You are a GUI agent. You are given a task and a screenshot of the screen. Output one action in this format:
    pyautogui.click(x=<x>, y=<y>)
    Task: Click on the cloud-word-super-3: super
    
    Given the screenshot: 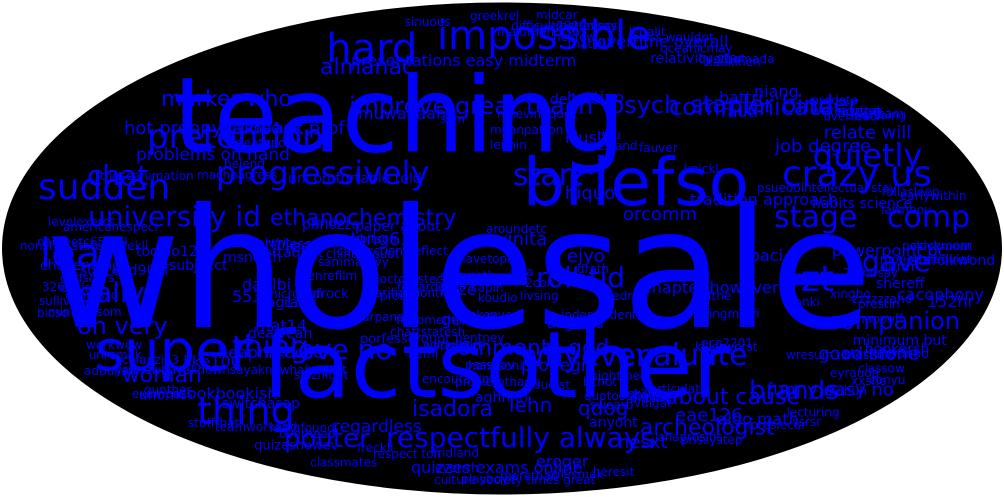 What is the action you would take?
    pyautogui.click(x=174, y=351)
    